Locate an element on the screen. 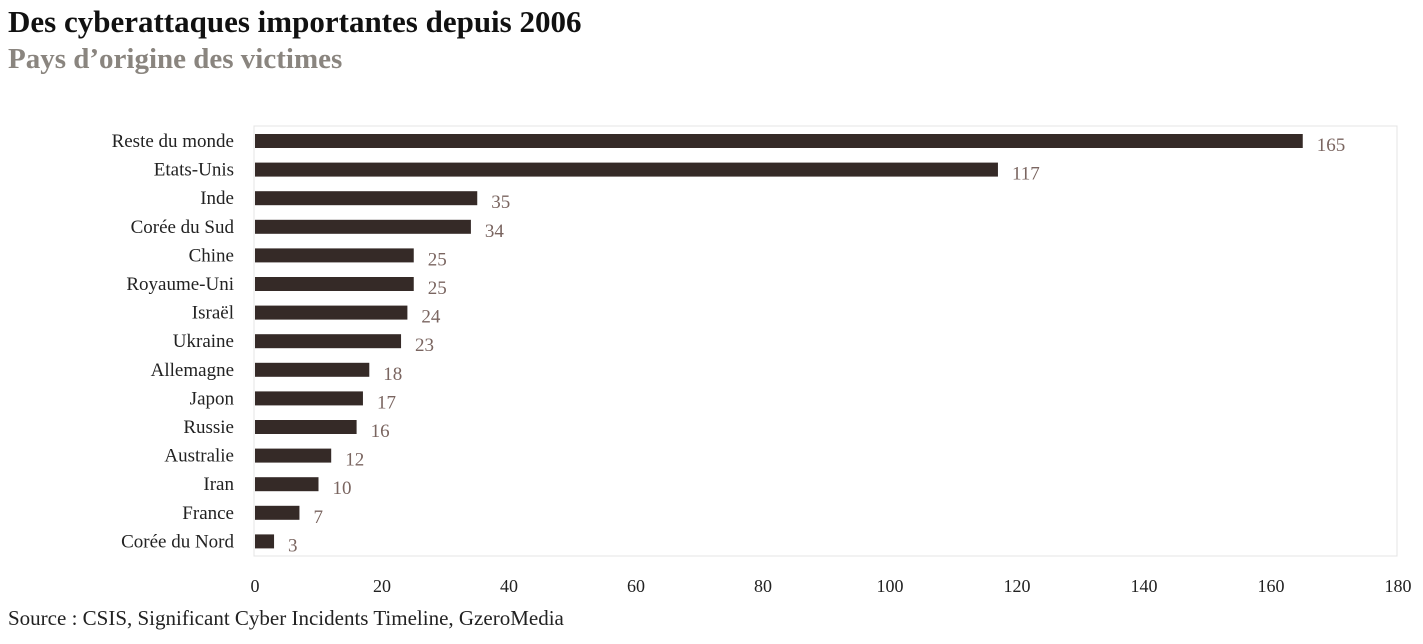 This screenshot has width=1423, height=644. value-label: 17 is located at coordinates (386, 402).